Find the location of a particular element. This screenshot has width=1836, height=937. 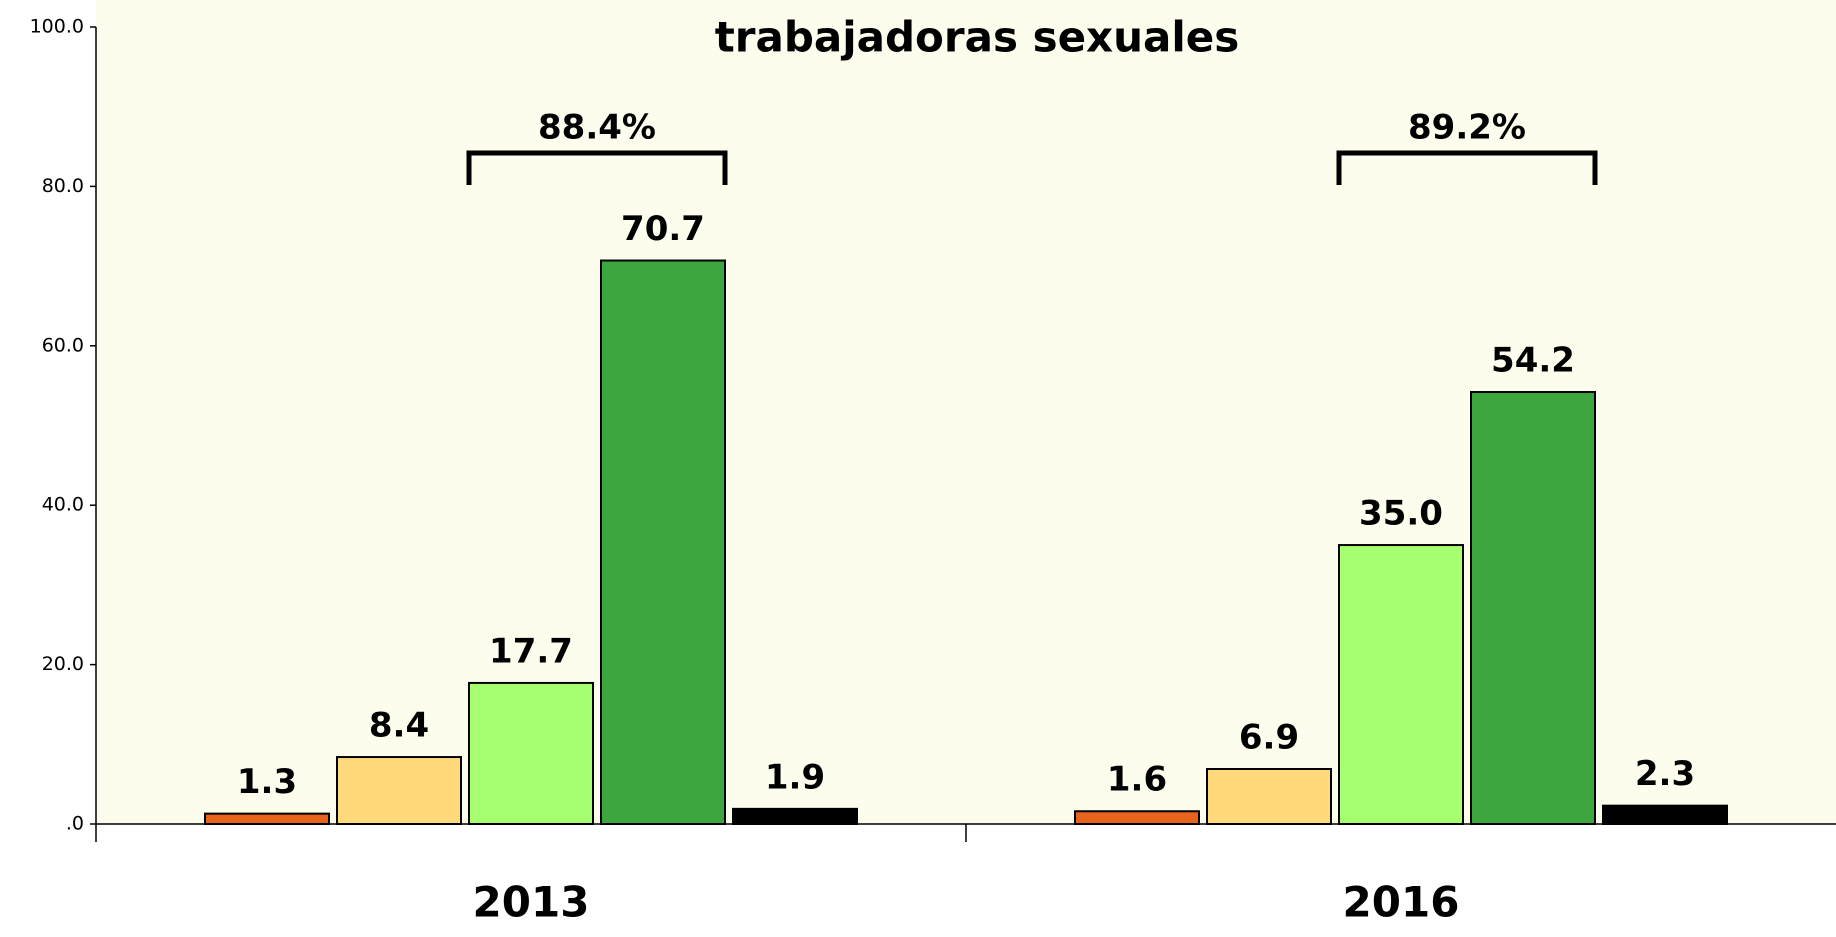

y-tick-label: 60.0 is located at coordinates (63, 345).